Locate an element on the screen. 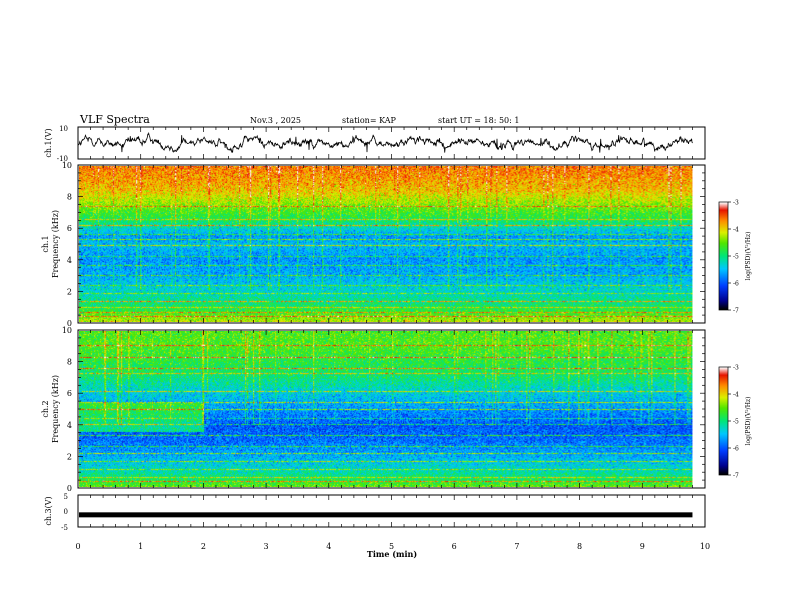 The image size is (792, 612). time-tick-label: 8 is located at coordinates (579, 546).